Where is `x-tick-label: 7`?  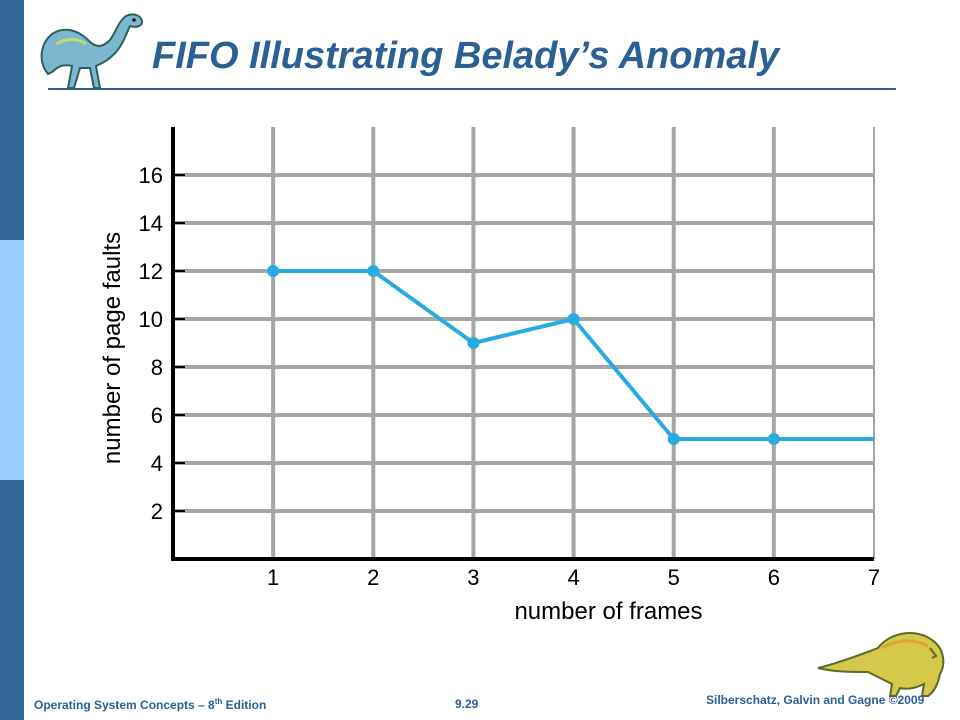 x-tick-label: 7 is located at coordinates (874, 577).